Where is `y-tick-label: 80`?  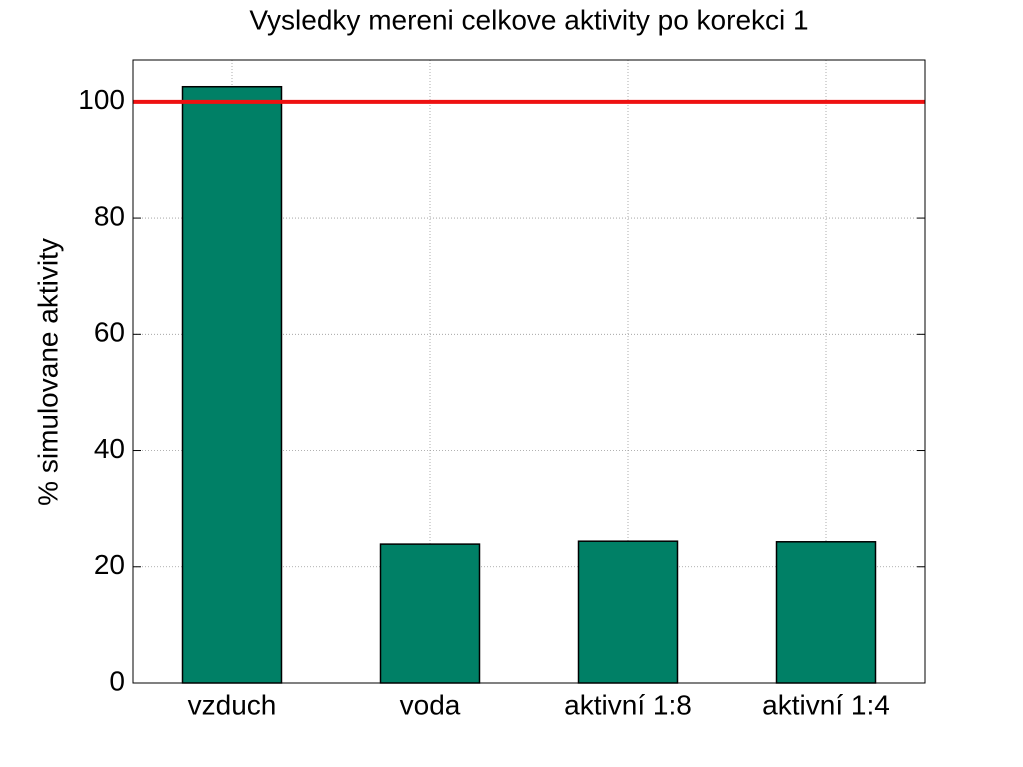
y-tick-label: 80 is located at coordinates (109, 215).